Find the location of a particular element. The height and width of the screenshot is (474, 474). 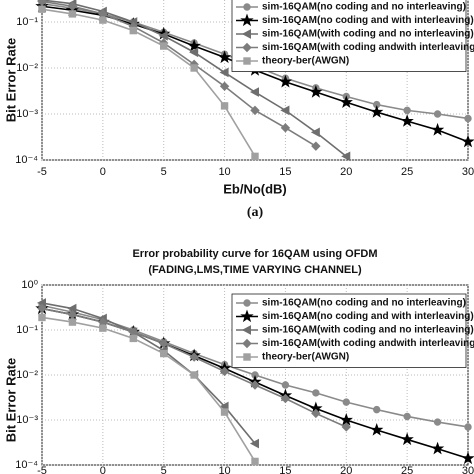

y-tick-label: 10⁻¹ is located at coordinates (27, 22).